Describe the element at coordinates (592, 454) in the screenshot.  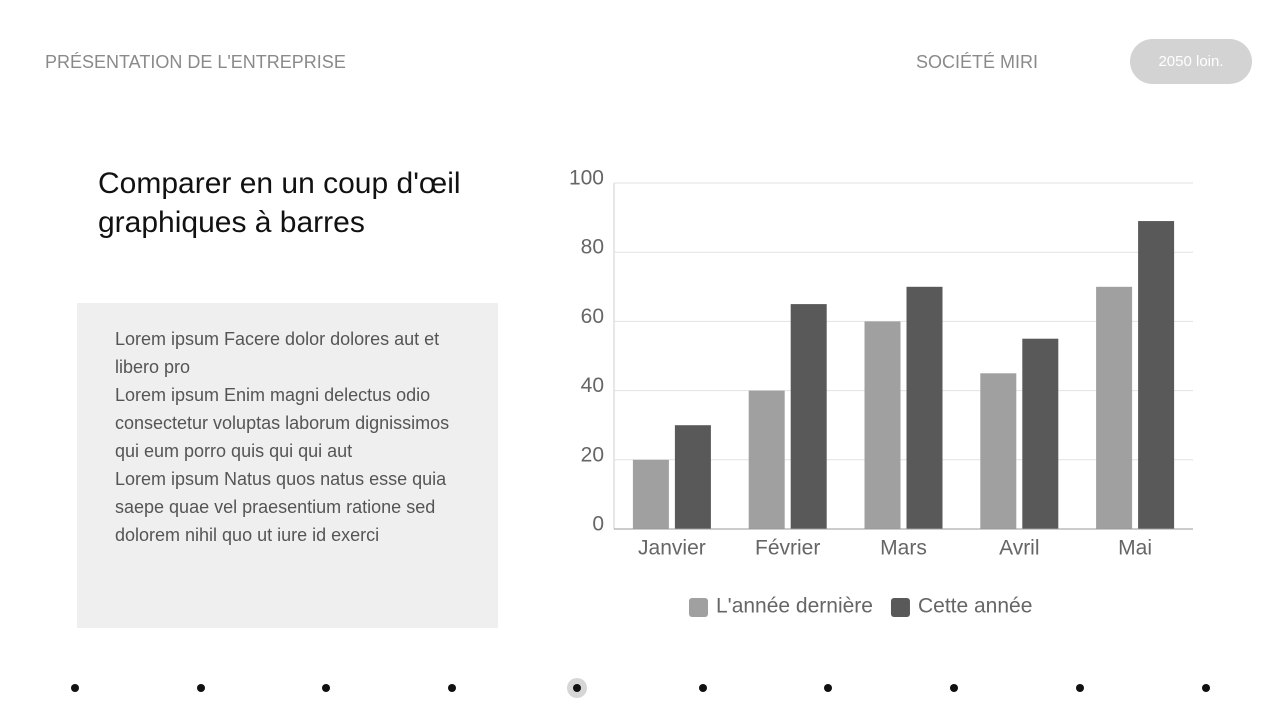
I see `y-tick-label: 20` at that location.